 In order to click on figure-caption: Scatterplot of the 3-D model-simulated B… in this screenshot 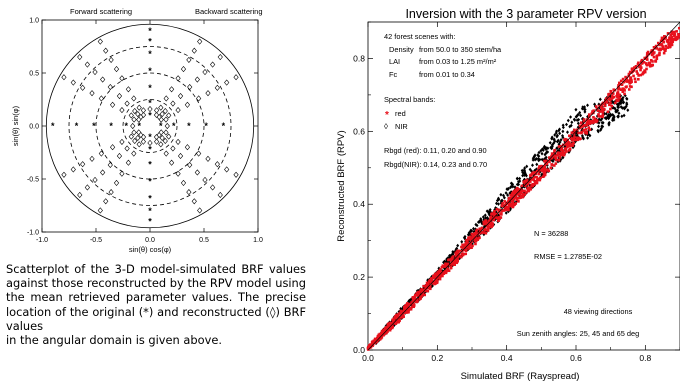, I will do `click(156, 304)`.